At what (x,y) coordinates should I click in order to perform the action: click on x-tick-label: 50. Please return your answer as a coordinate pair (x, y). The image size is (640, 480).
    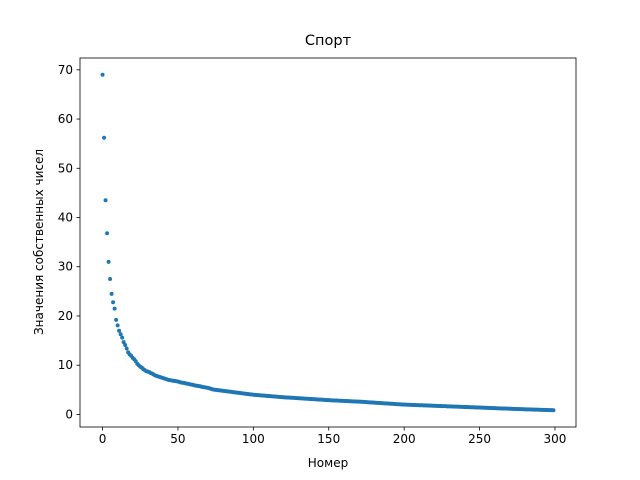
    Looking at the image, I should click on (177, 439).